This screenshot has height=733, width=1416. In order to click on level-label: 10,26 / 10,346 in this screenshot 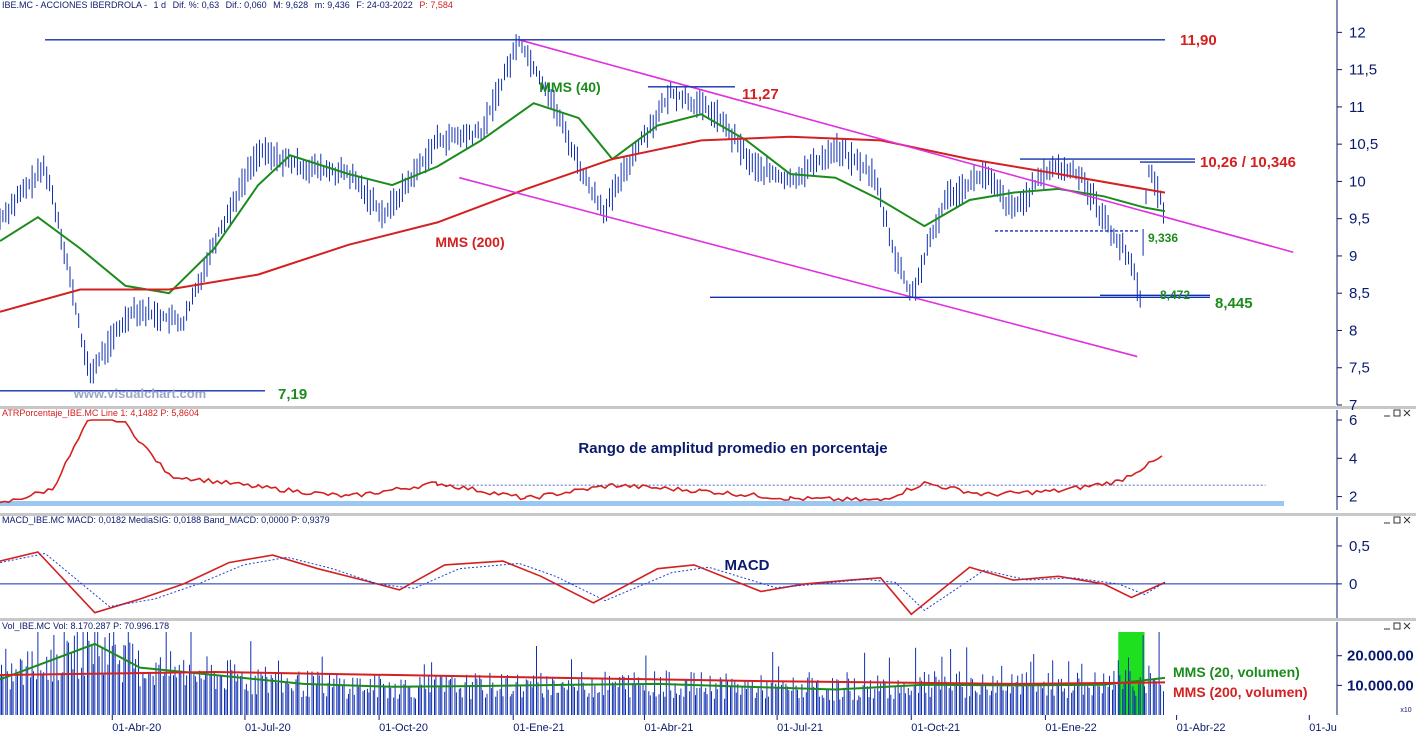, I will do `click(1248, 162)`.